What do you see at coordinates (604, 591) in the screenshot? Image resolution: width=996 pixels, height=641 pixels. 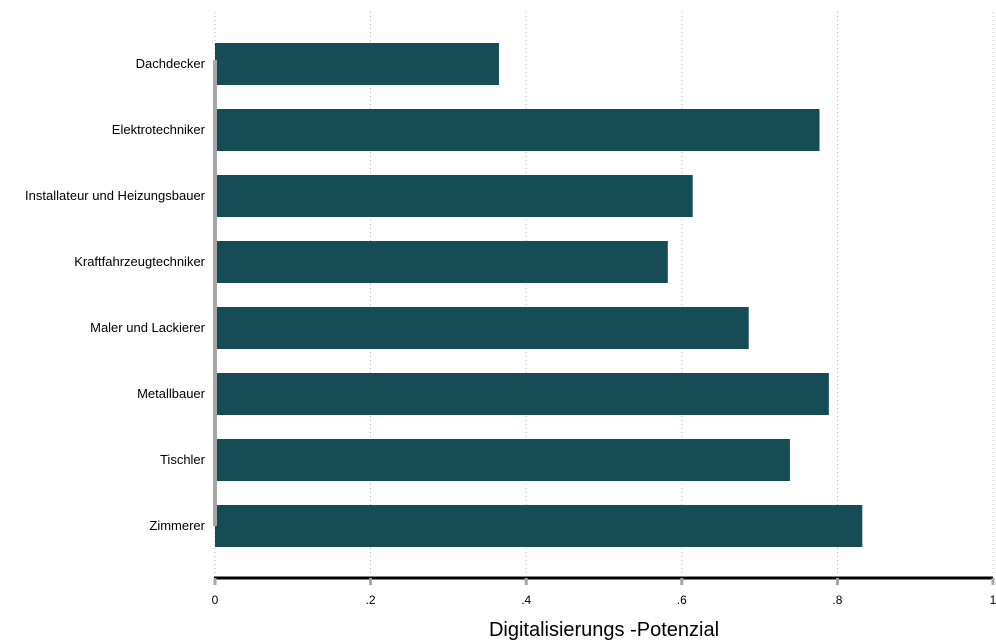 I see `x-axis: 0 .2 .4 .6 .8 1` at bounding box center [604, 591].